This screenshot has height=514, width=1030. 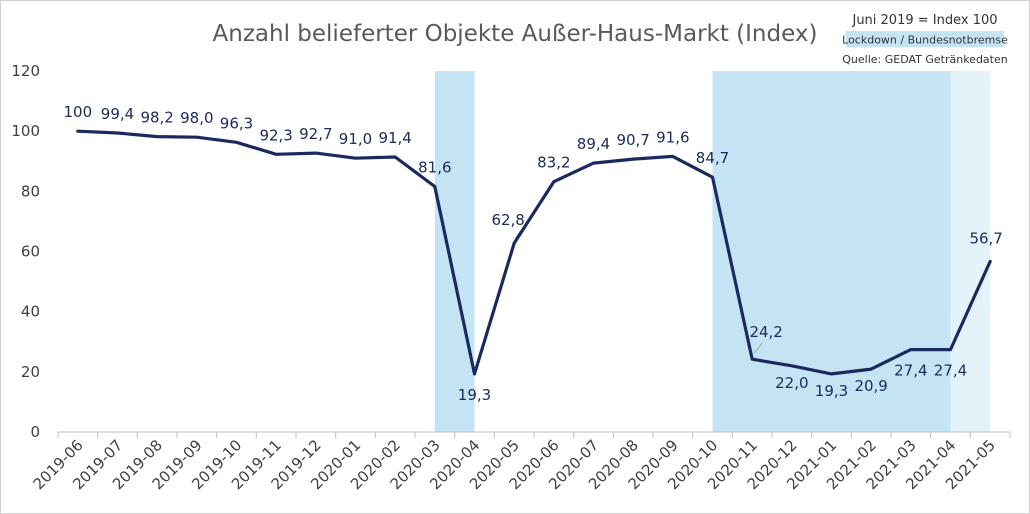 I want to click on data-label: 99,4, so click(x=117, y=114).